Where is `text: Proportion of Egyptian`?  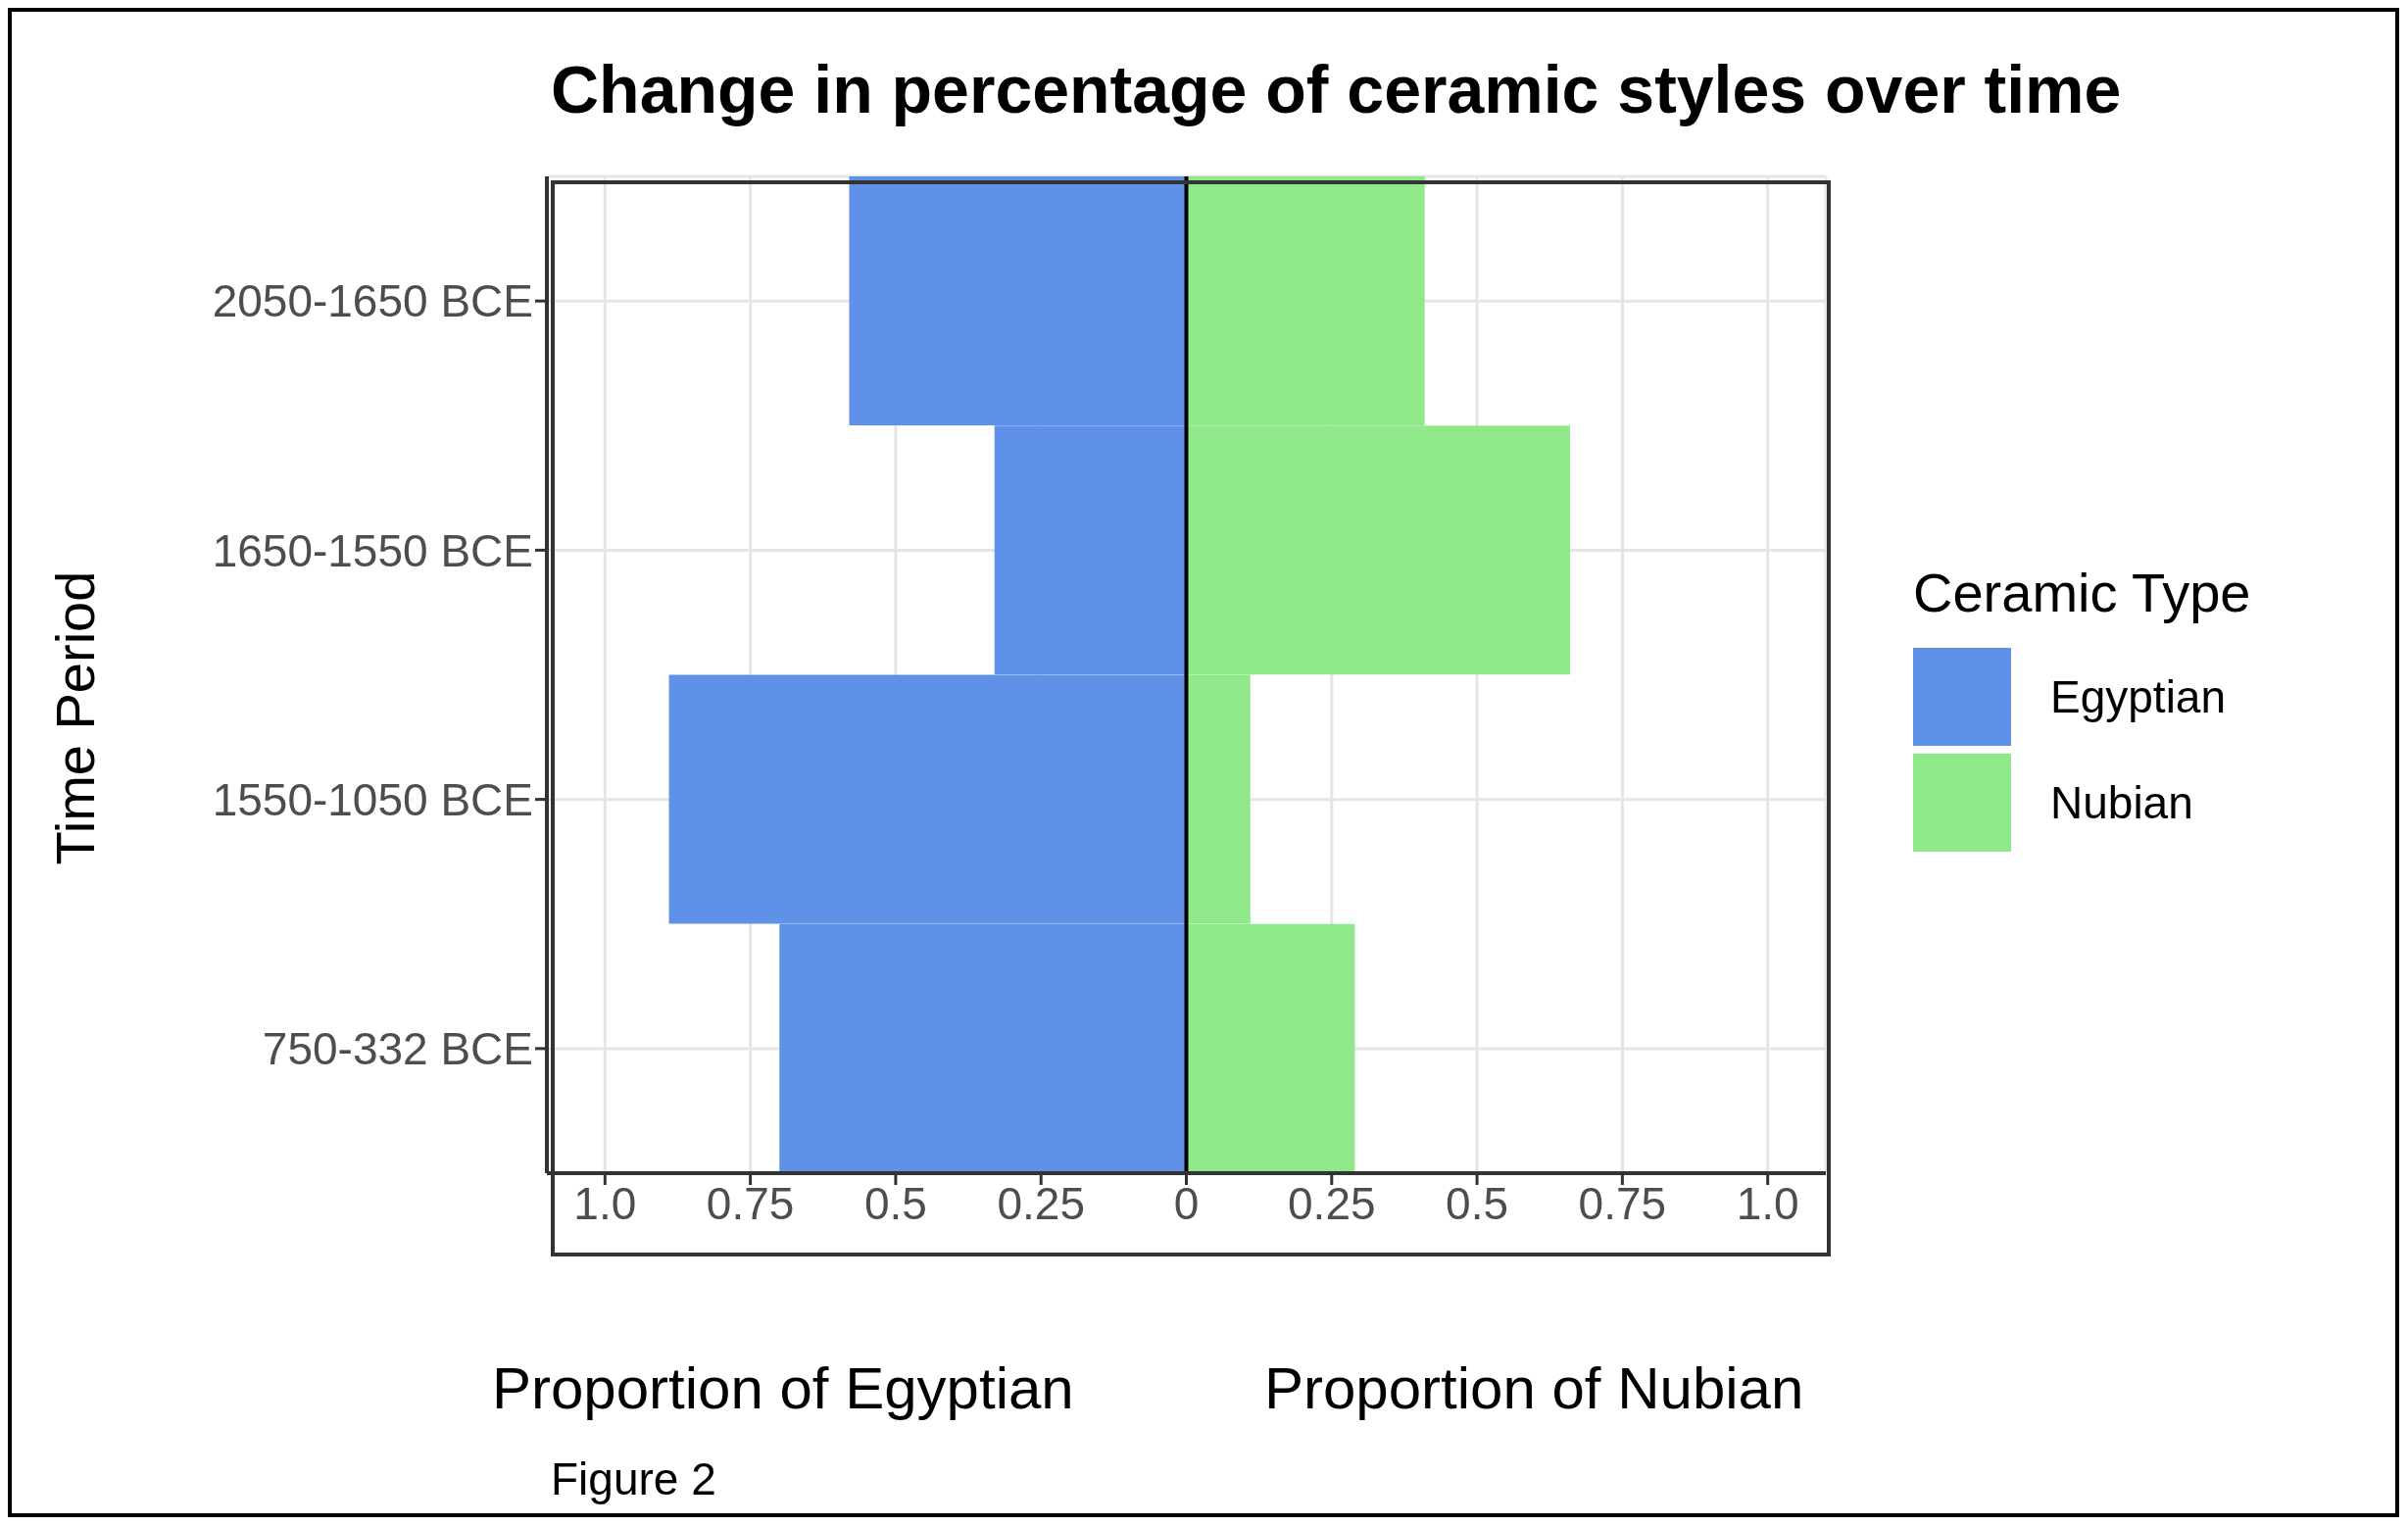
text: Proportion of Egyptian is located at coordinates (783, 1388).